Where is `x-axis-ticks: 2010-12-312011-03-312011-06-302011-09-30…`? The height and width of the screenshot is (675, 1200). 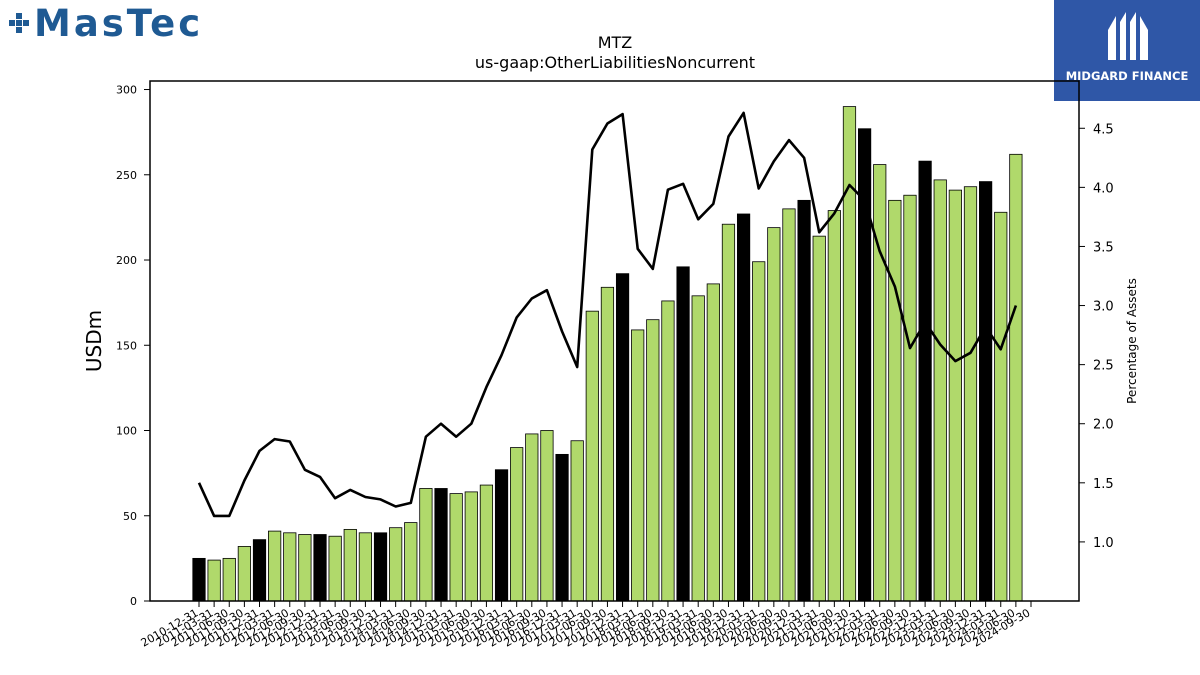
x-axis-ticks: 2010-12-312011-03-312011-06-302011-09-30… is located at coordinates (586, 625).